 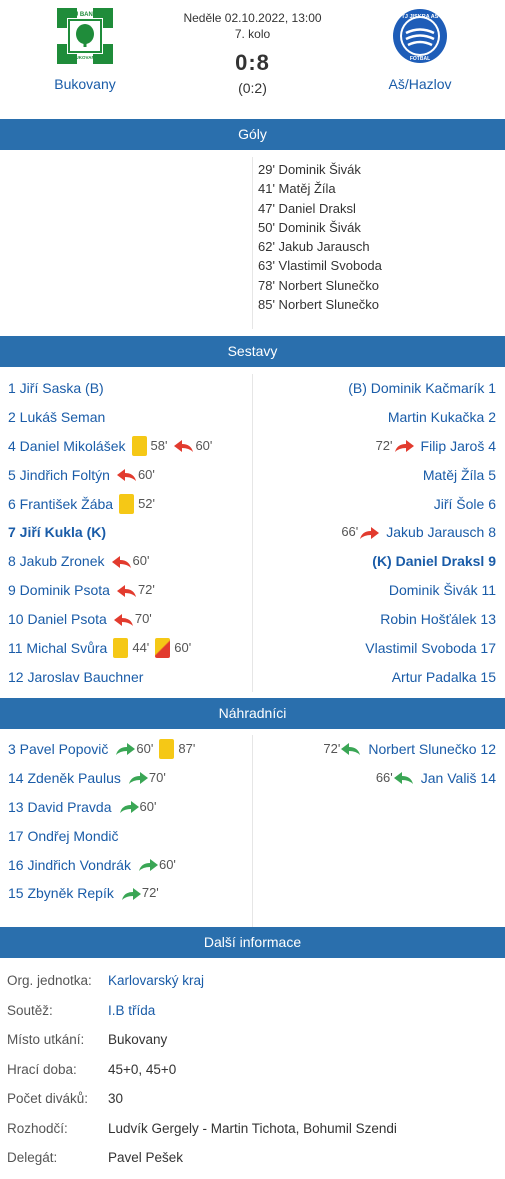 What do you see at coordinates (67, 445) in the screenshot?
I see `player-name: 4 Daniel Mikolášek` at bounding box center [67, 445].